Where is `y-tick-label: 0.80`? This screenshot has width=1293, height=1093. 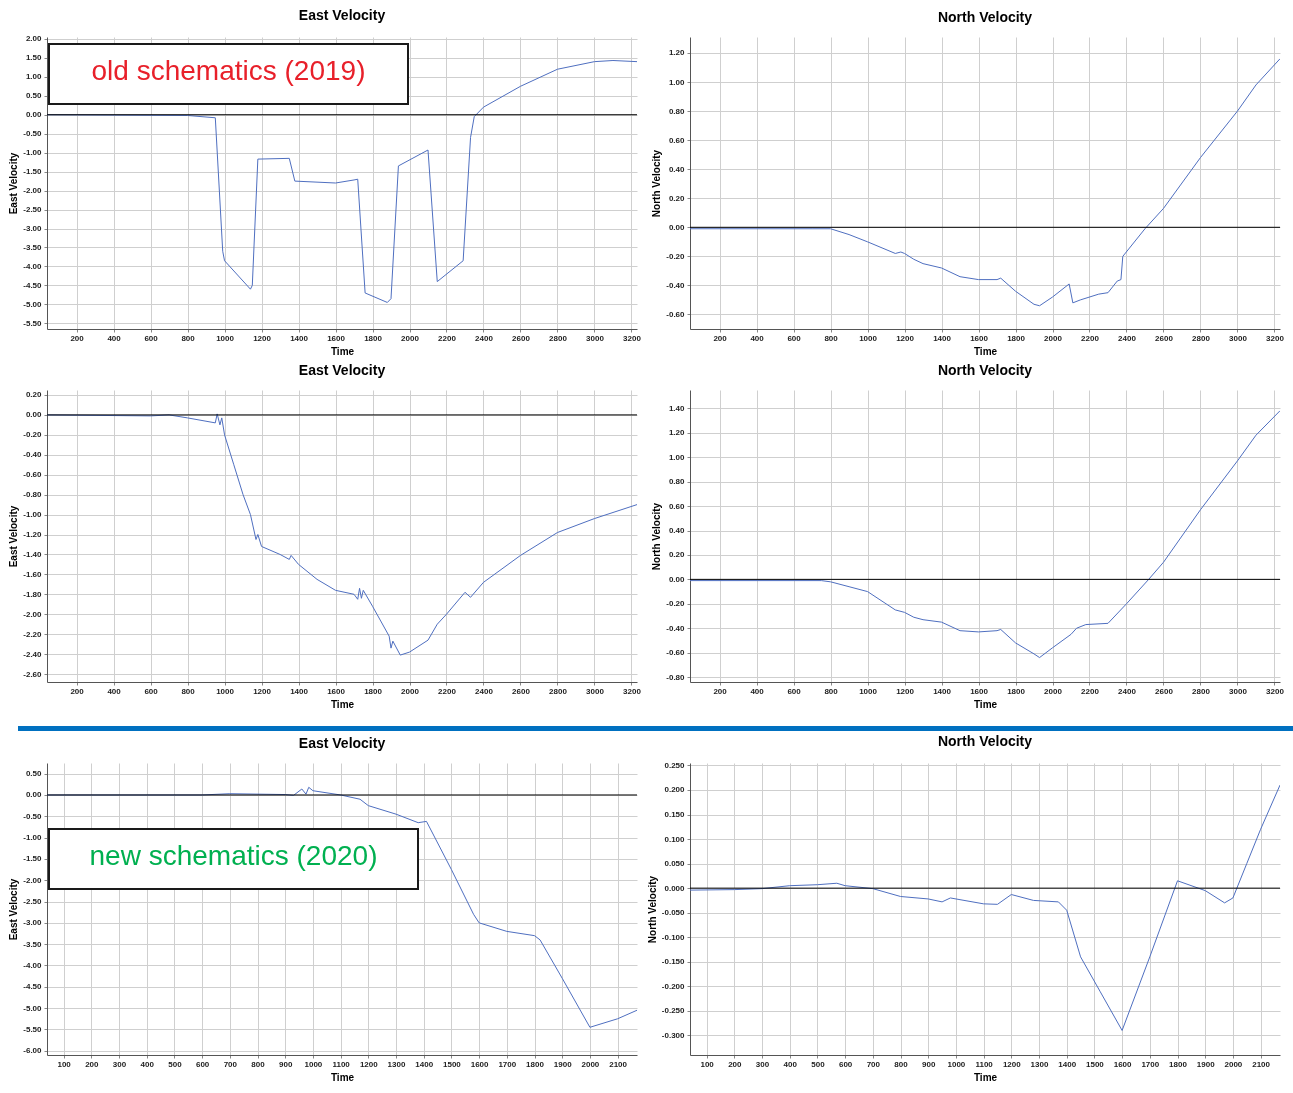
y-tick-label: 0.80 is located at coordinates (677, 111).